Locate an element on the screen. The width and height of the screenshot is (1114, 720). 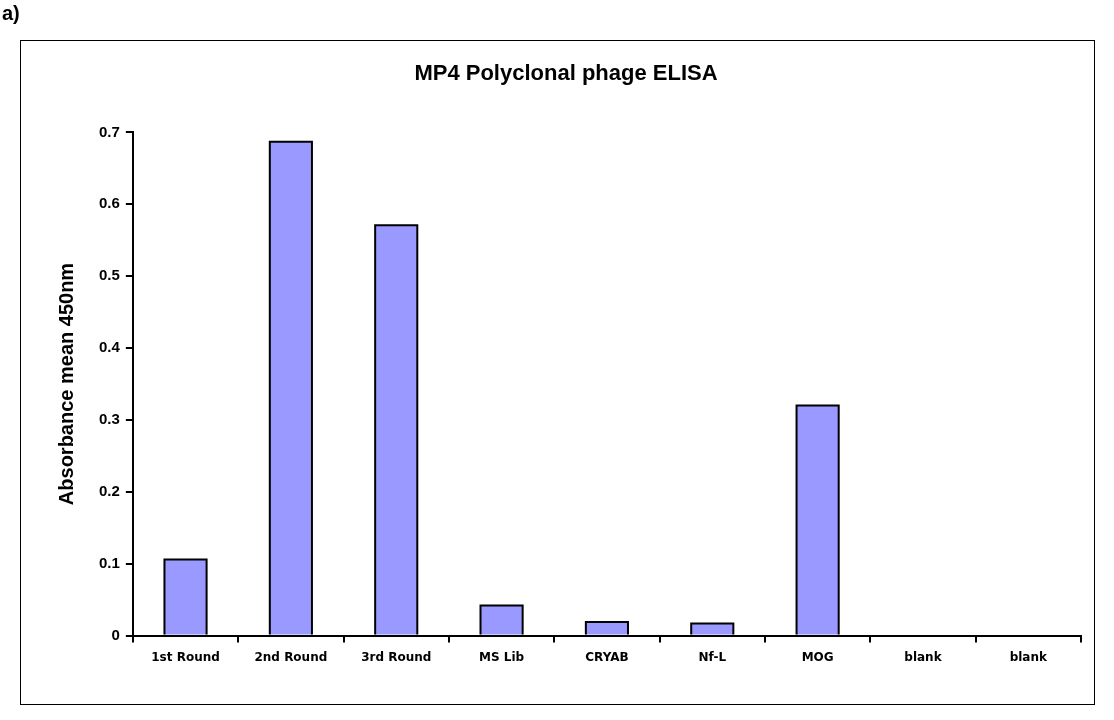
y-tick-label: 0 is located at coordinates (115, 634).